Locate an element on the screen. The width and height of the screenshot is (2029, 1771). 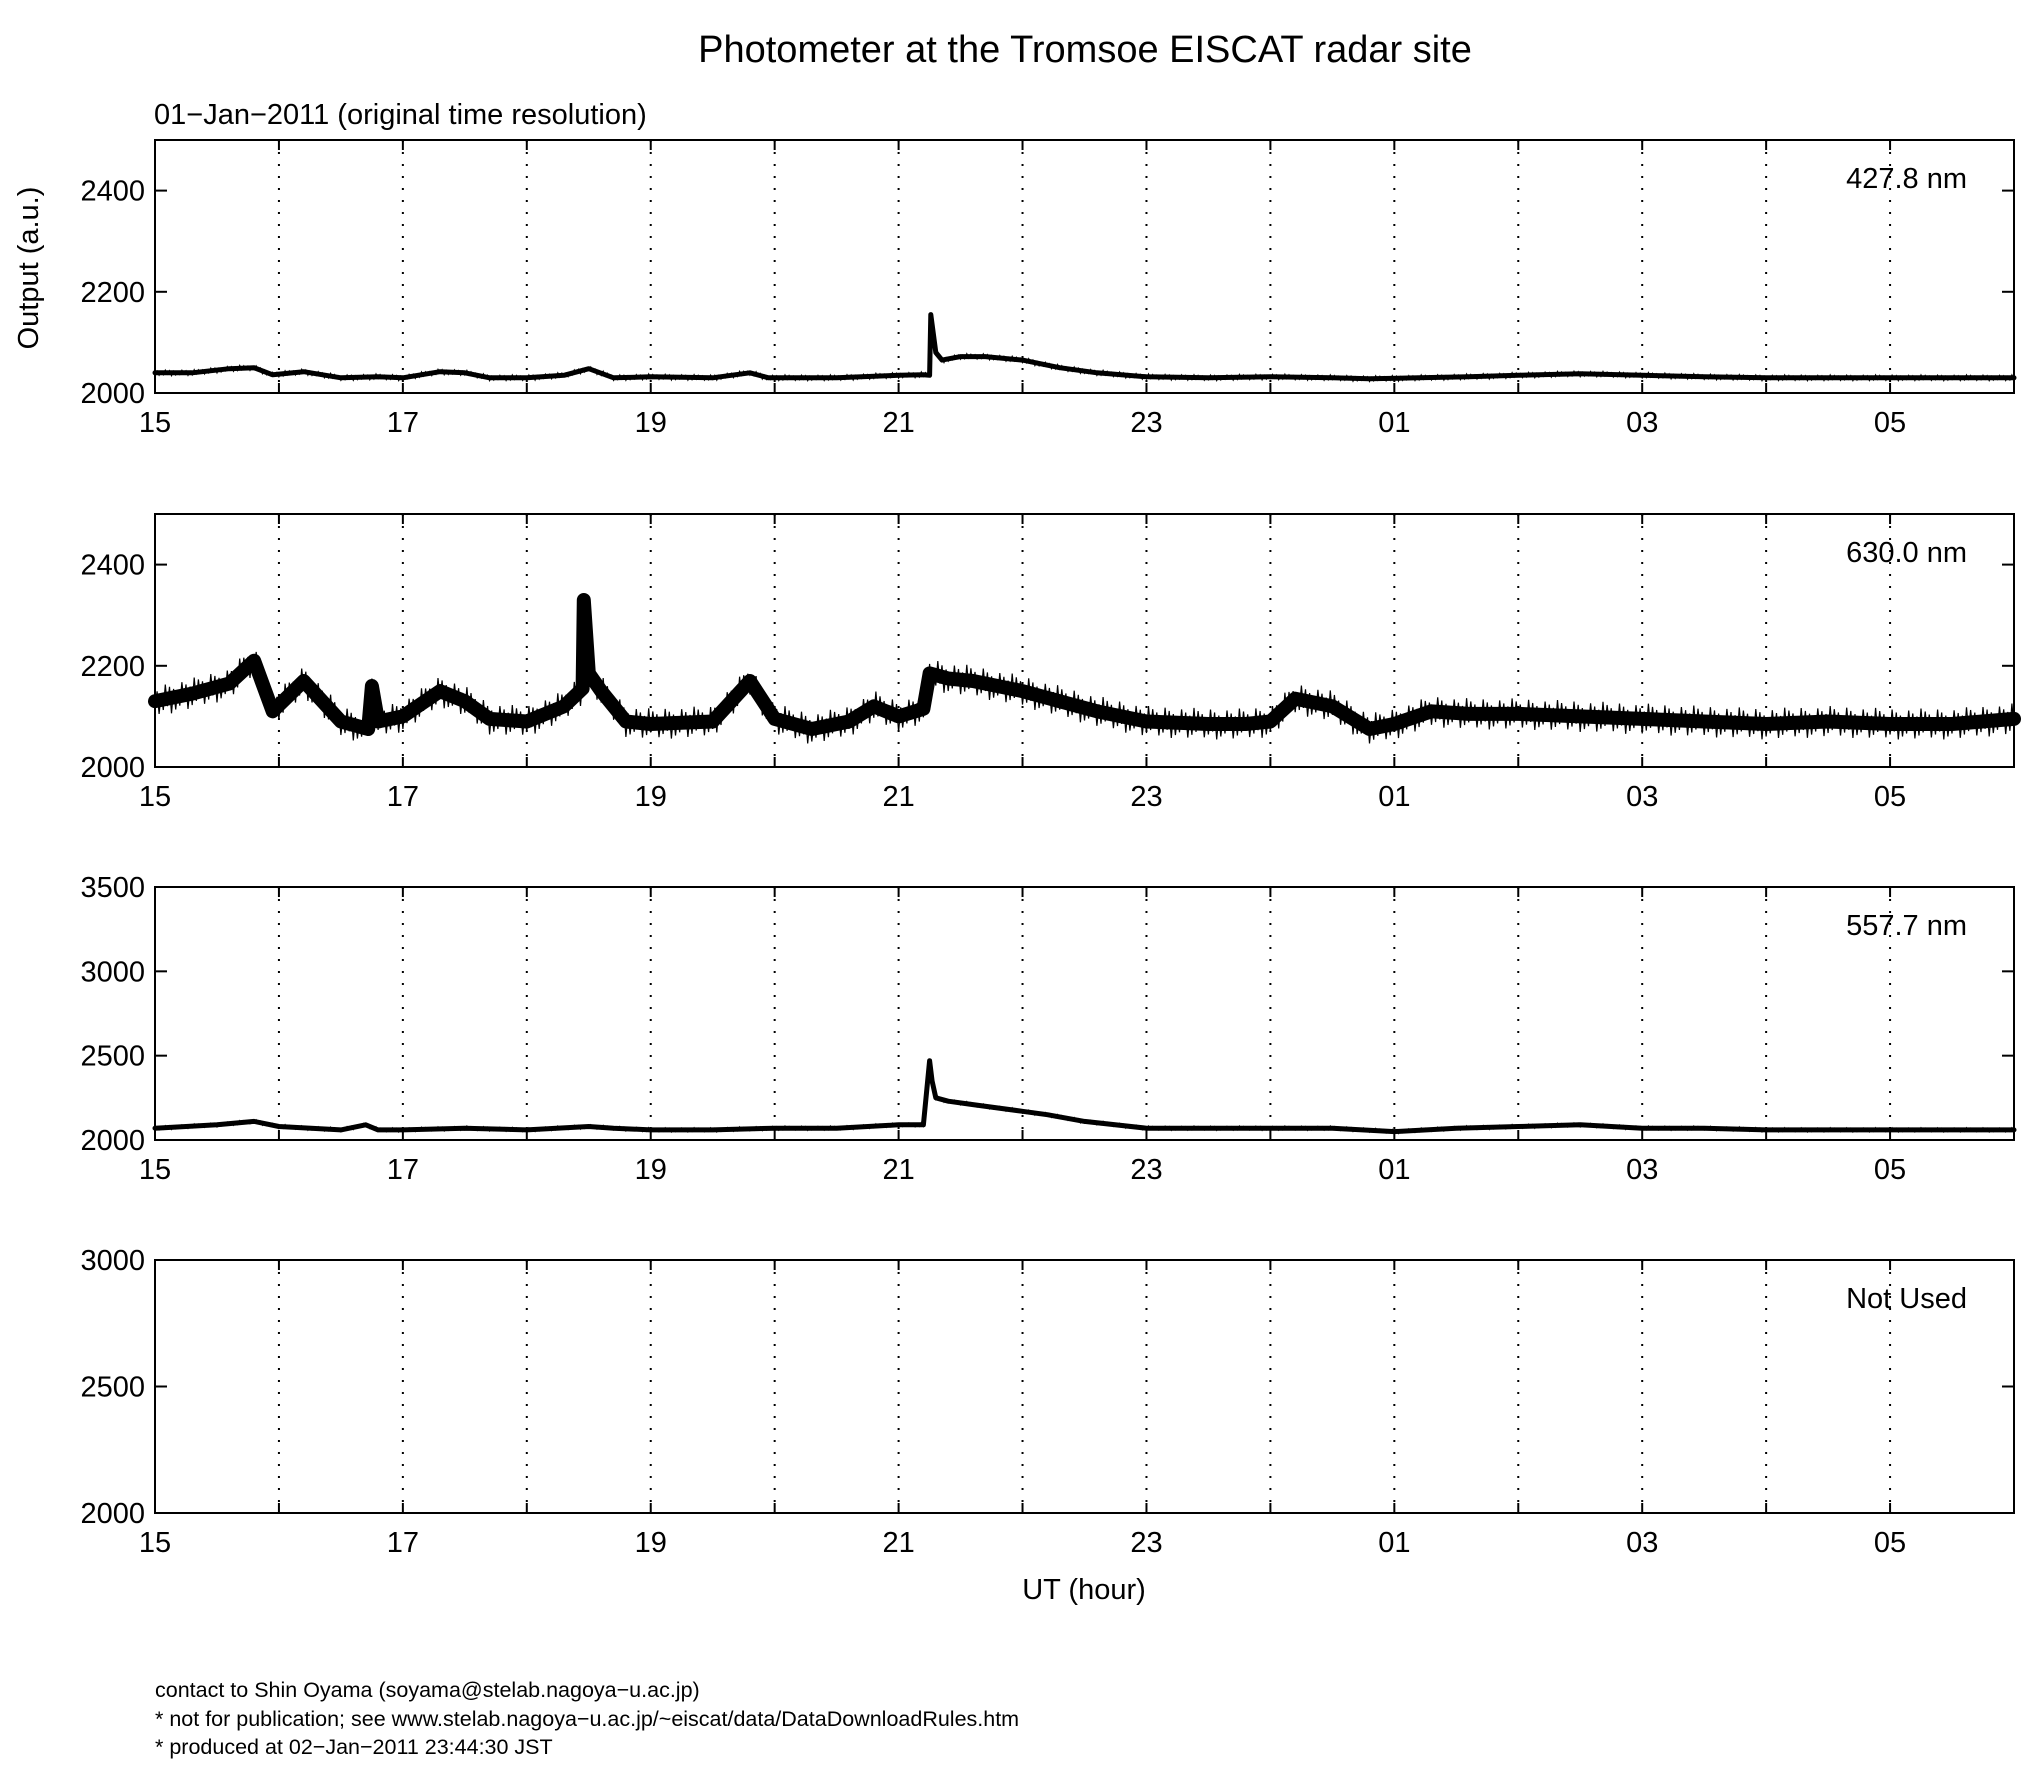
x-axis-label: UT (hour) is located at coordinates (1084, 1590).